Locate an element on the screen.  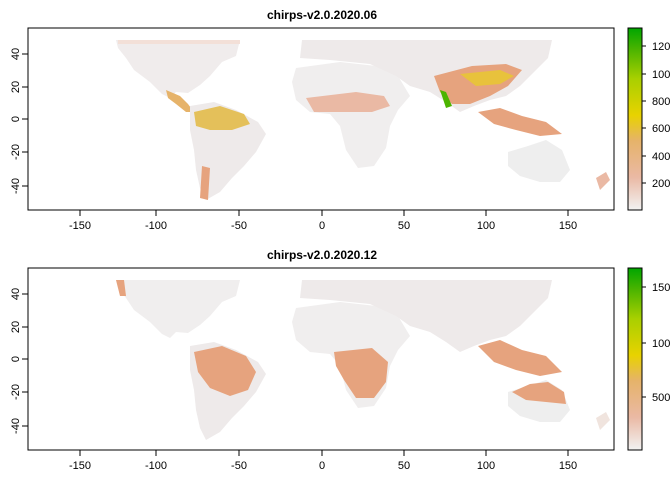
legend-tick-label: 500 is located at coordinates (661, 398).